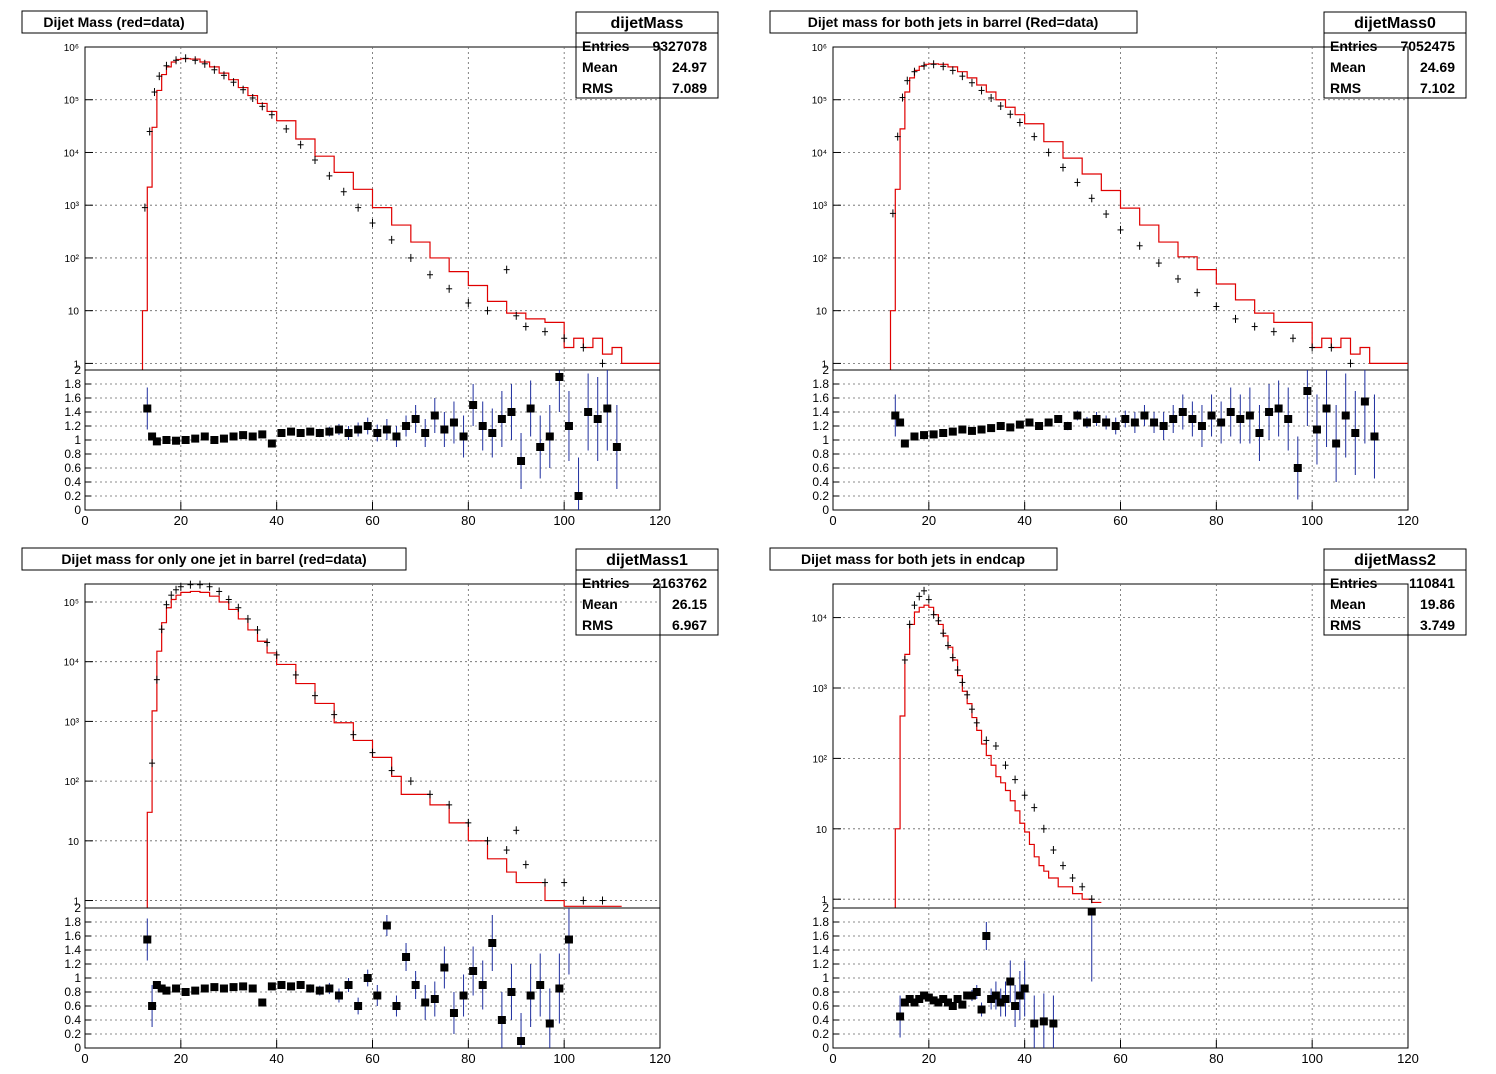  Describe the element at coordinates (647, 23) in the screenshot. I see `stats-name: dijetMass` at that location.